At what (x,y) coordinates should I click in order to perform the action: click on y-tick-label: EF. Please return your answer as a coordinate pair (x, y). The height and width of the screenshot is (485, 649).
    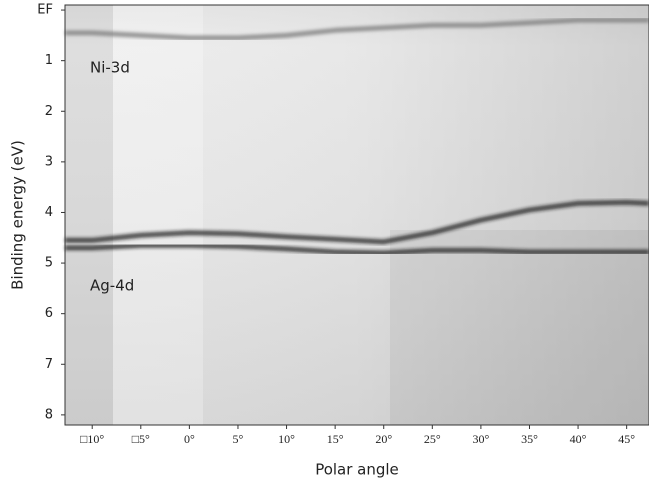
    Looking at the image, I should click on (45, 10).